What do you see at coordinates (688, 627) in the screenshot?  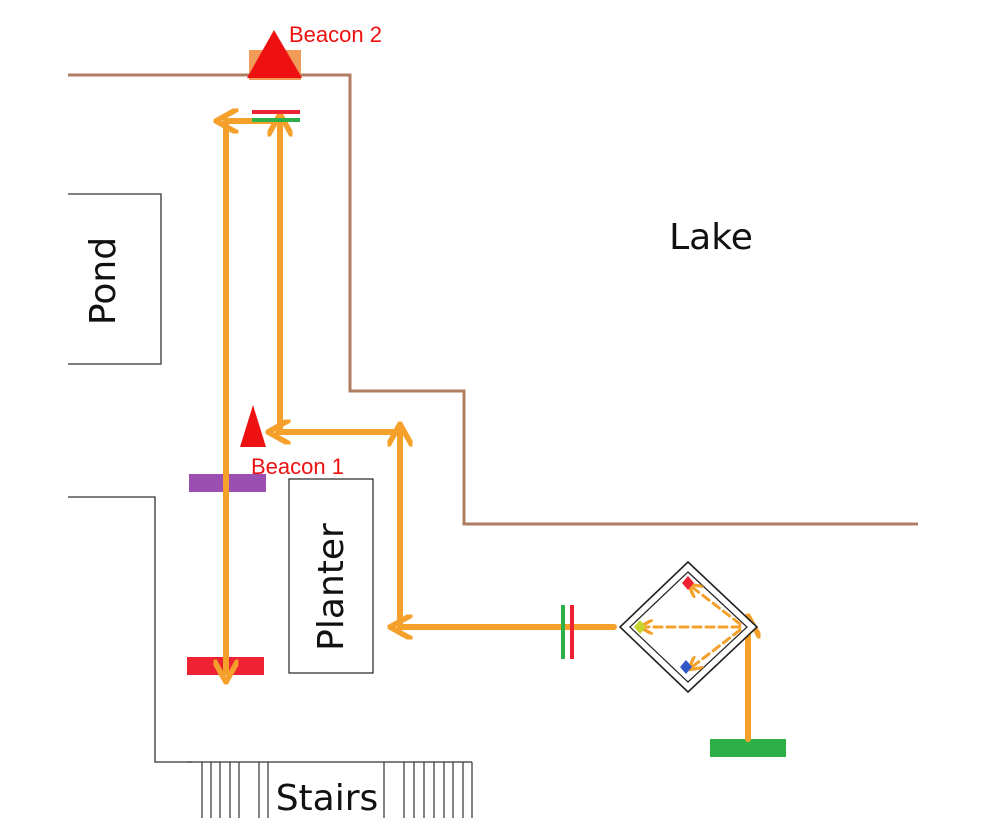 I see `turning-diamond` at bounding box center [688, 627].